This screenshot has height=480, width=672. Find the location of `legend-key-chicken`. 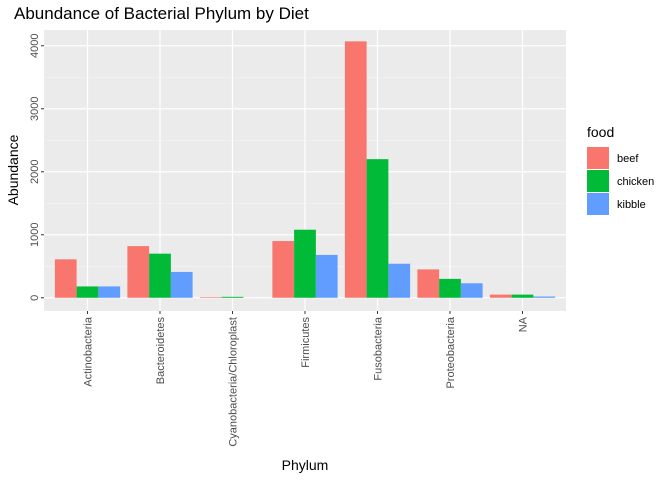

legend-key-chicken is located at coordinates (598, 181).